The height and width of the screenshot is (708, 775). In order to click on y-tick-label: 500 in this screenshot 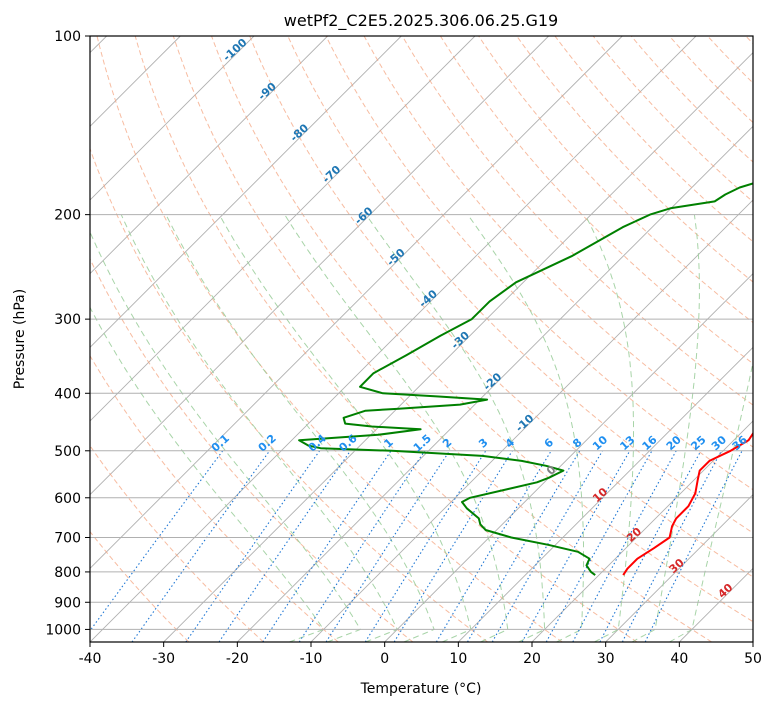, I will do `click(67, 452)`.